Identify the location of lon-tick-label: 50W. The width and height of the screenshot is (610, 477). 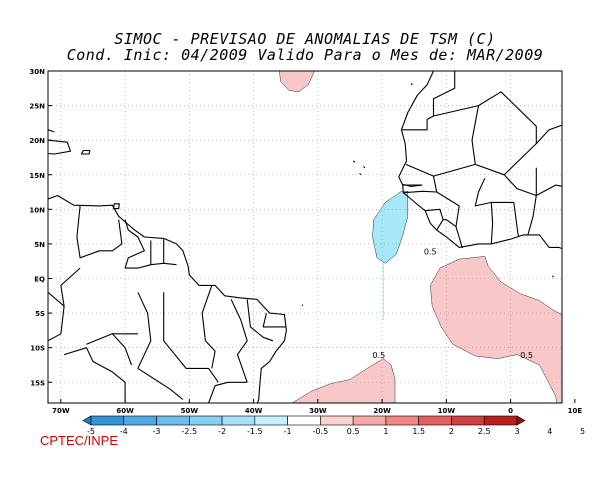
(190, 411).